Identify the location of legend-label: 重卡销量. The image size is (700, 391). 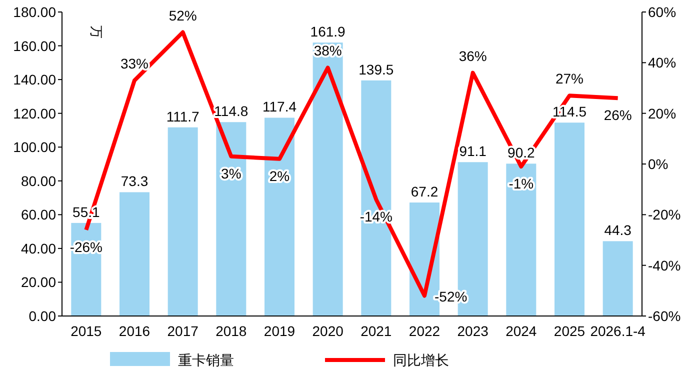
(206, 360).